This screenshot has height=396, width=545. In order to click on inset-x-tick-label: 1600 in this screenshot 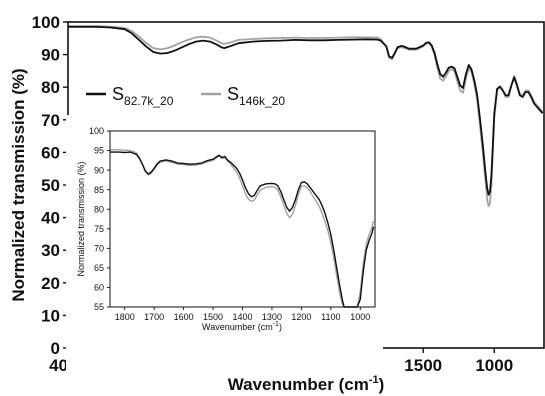, I will do `click(184, 317)`.